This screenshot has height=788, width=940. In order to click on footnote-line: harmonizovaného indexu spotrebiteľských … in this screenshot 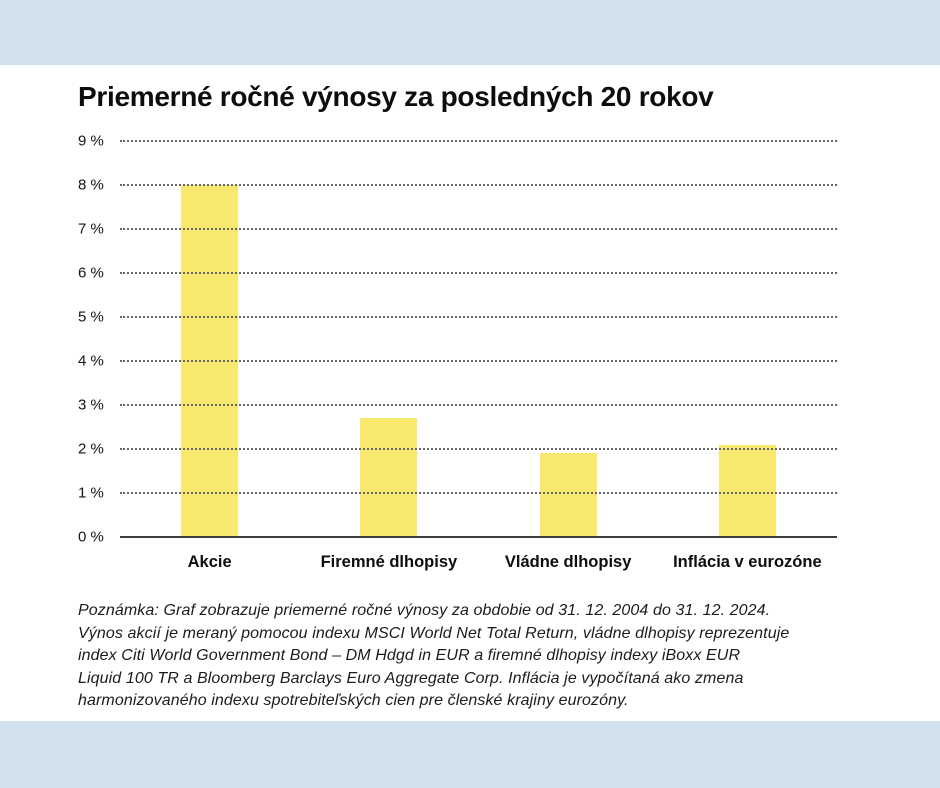, I will do `click(353, 700)`.